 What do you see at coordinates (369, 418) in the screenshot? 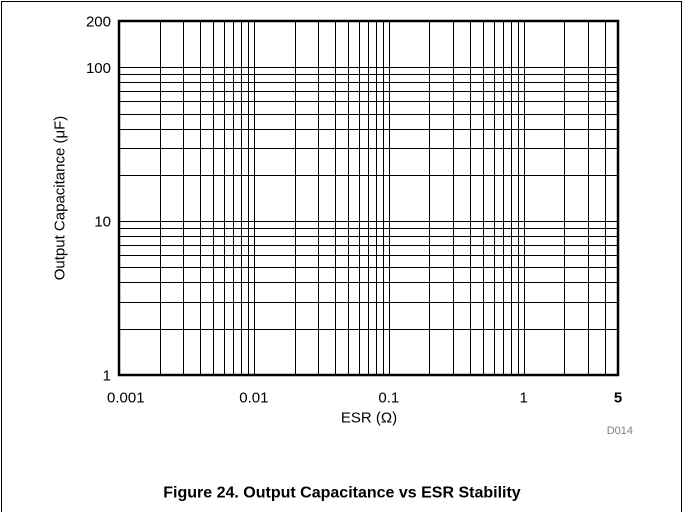
I see `x-axis-label: ESR (Ω)` at bounding box center [369, 418].